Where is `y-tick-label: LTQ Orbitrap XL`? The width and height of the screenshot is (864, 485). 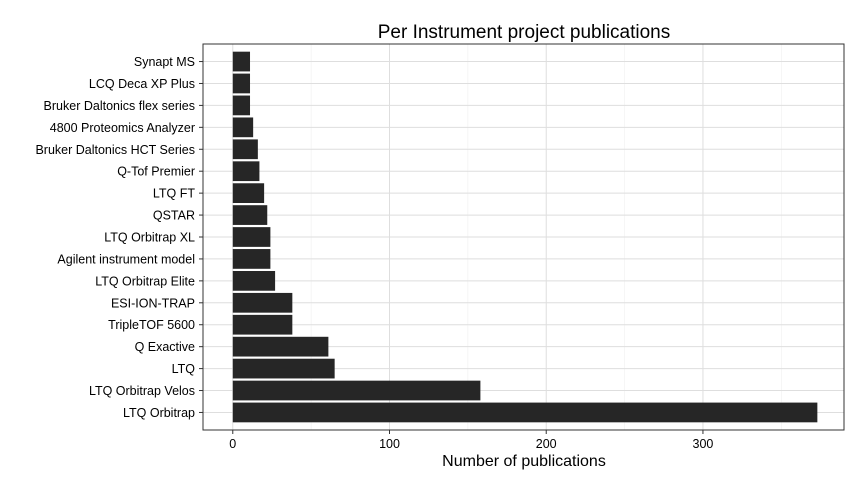
y-tick-label: LTQ Orbitrap XL is located at coordinates (149, 238).